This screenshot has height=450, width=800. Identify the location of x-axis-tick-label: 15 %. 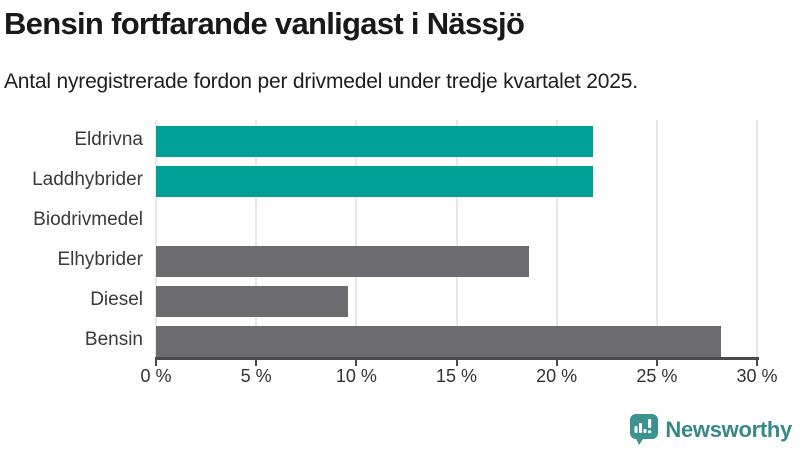
(456, 376).